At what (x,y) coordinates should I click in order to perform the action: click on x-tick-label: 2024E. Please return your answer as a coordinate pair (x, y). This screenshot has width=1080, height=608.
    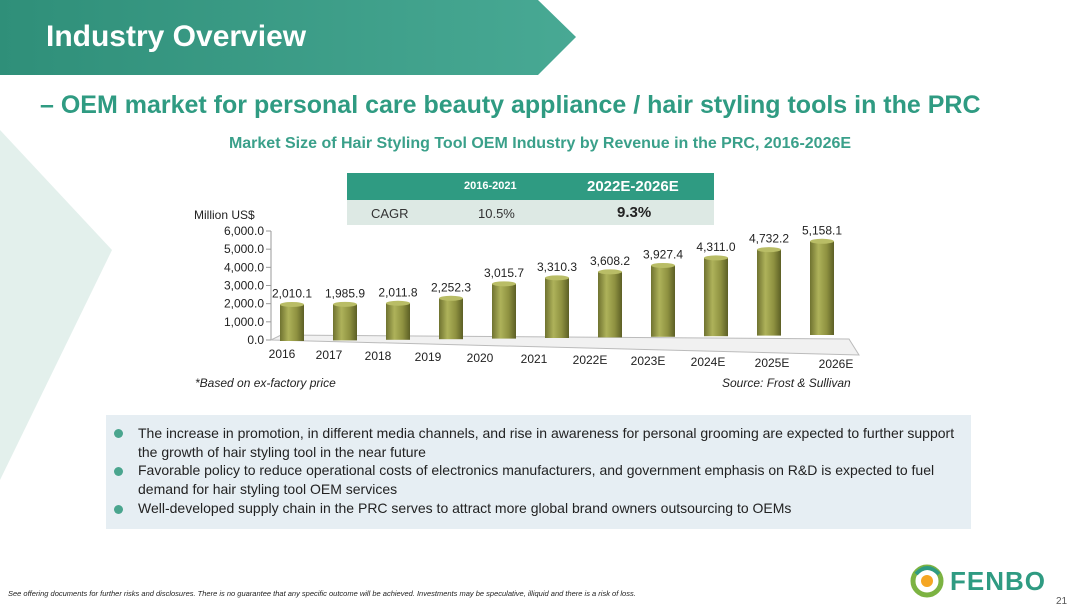
    Looking at the image, I should click on (708, 362).